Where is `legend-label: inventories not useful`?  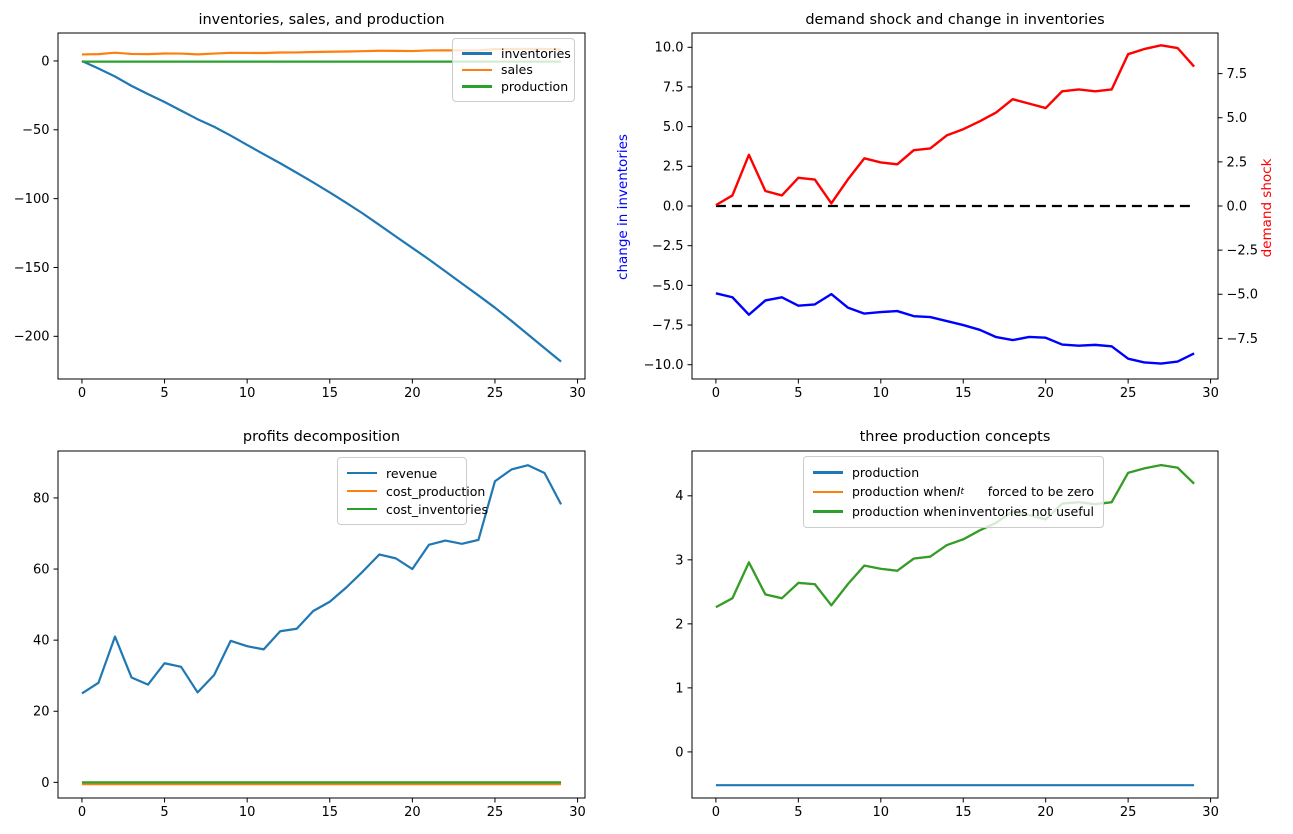
legend-label: inventories not useful is located at coordinates (1025, 511).